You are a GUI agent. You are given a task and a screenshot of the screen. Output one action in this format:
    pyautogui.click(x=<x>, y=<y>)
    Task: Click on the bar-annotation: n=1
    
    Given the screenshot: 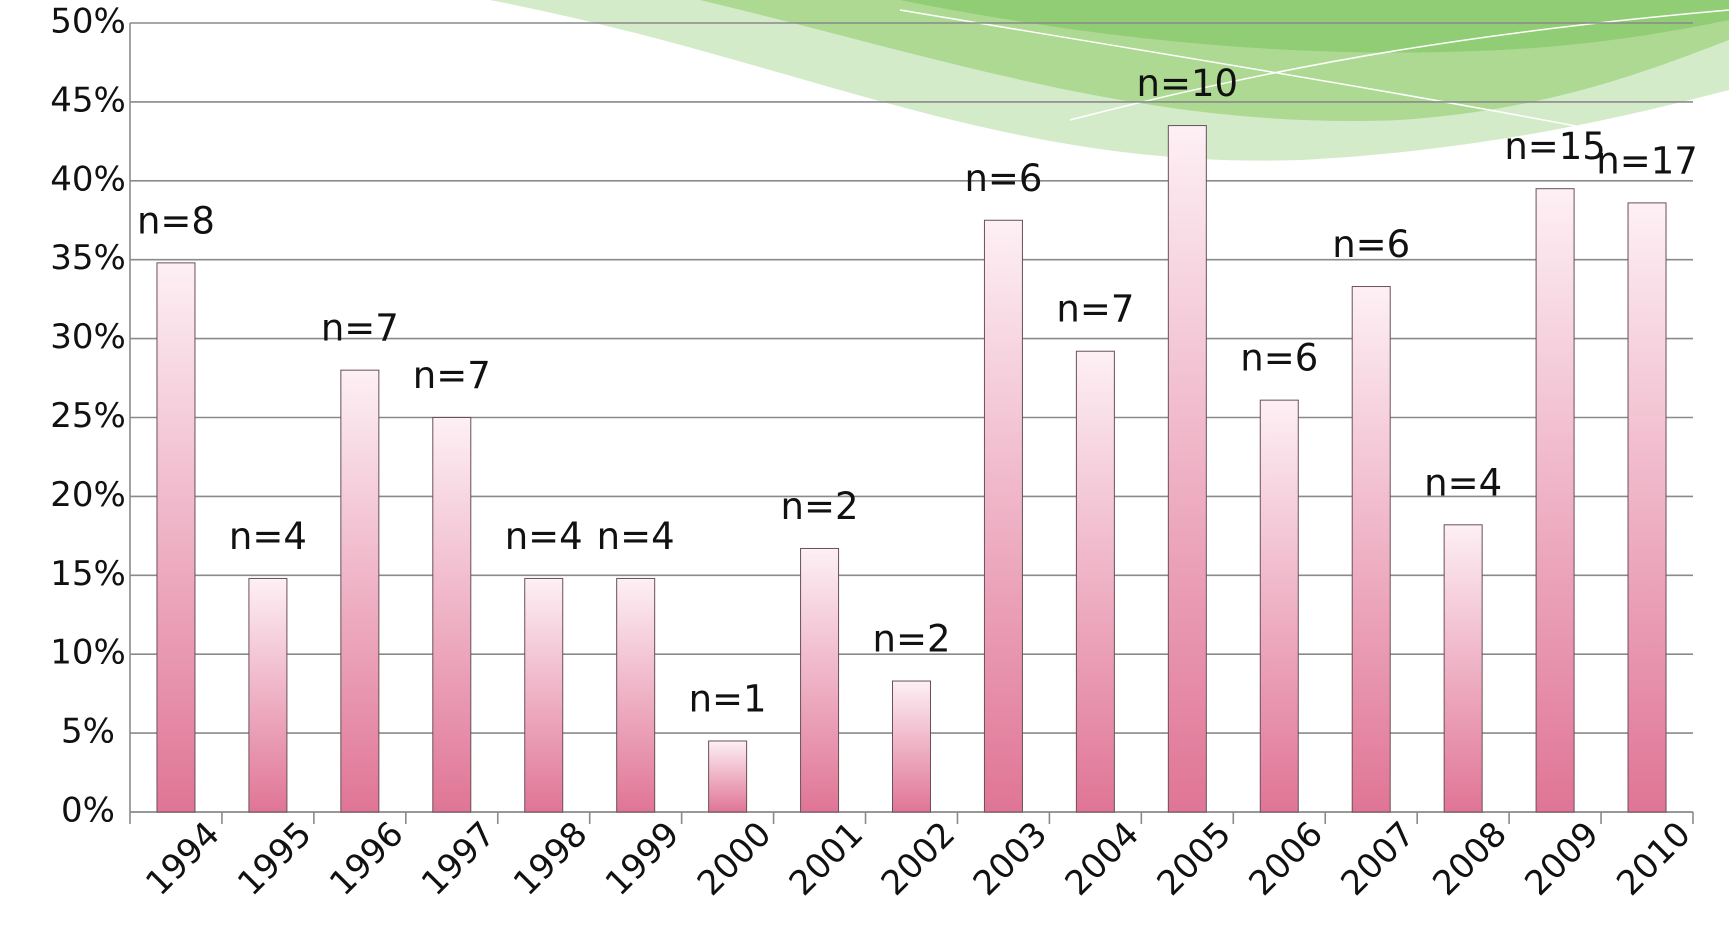 What is the action you would take?
    pyautogui.click(x=728, y=698)
    